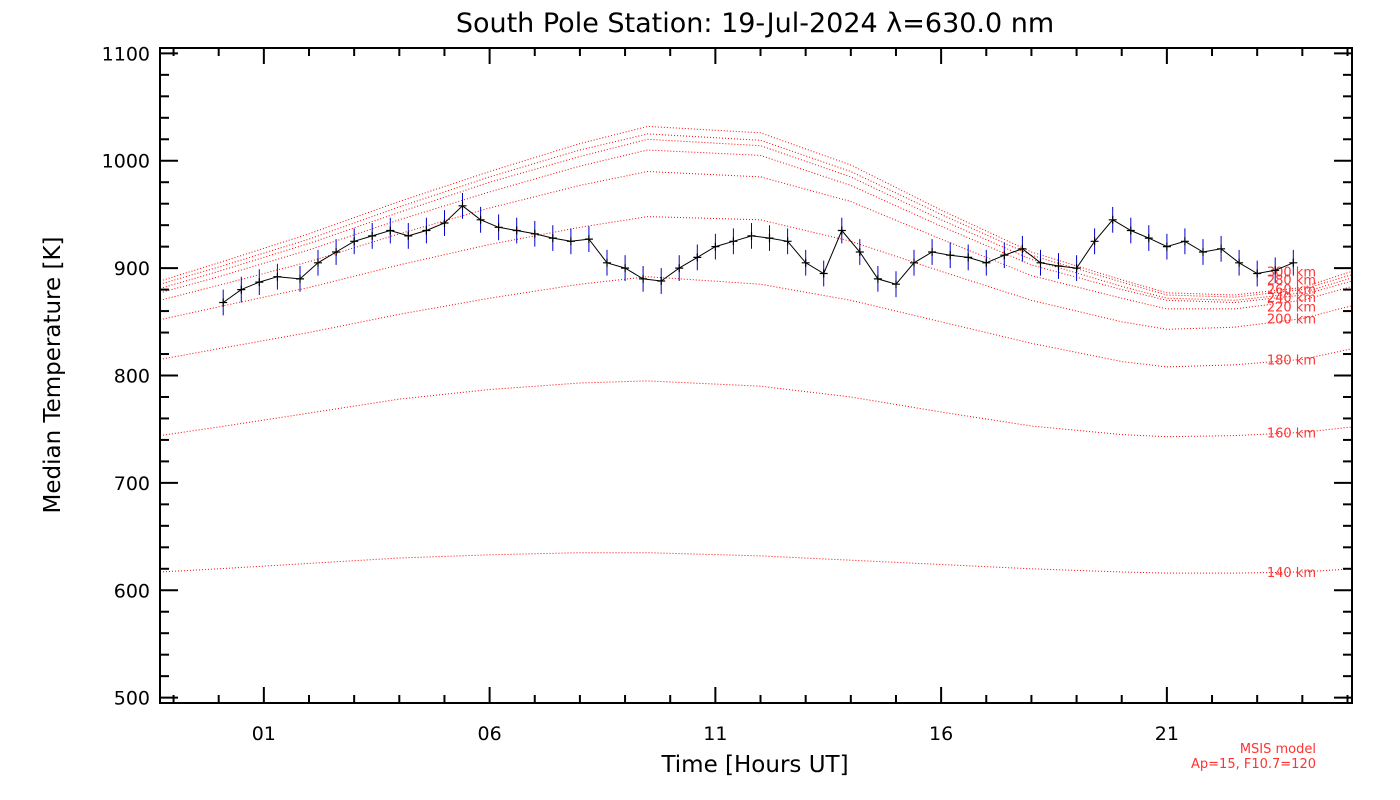 This screenshot has height=800, width=1400. Describe the element at coordinates (490, 734) in the screenshot. I see `x-tick-label: 06` at that location.